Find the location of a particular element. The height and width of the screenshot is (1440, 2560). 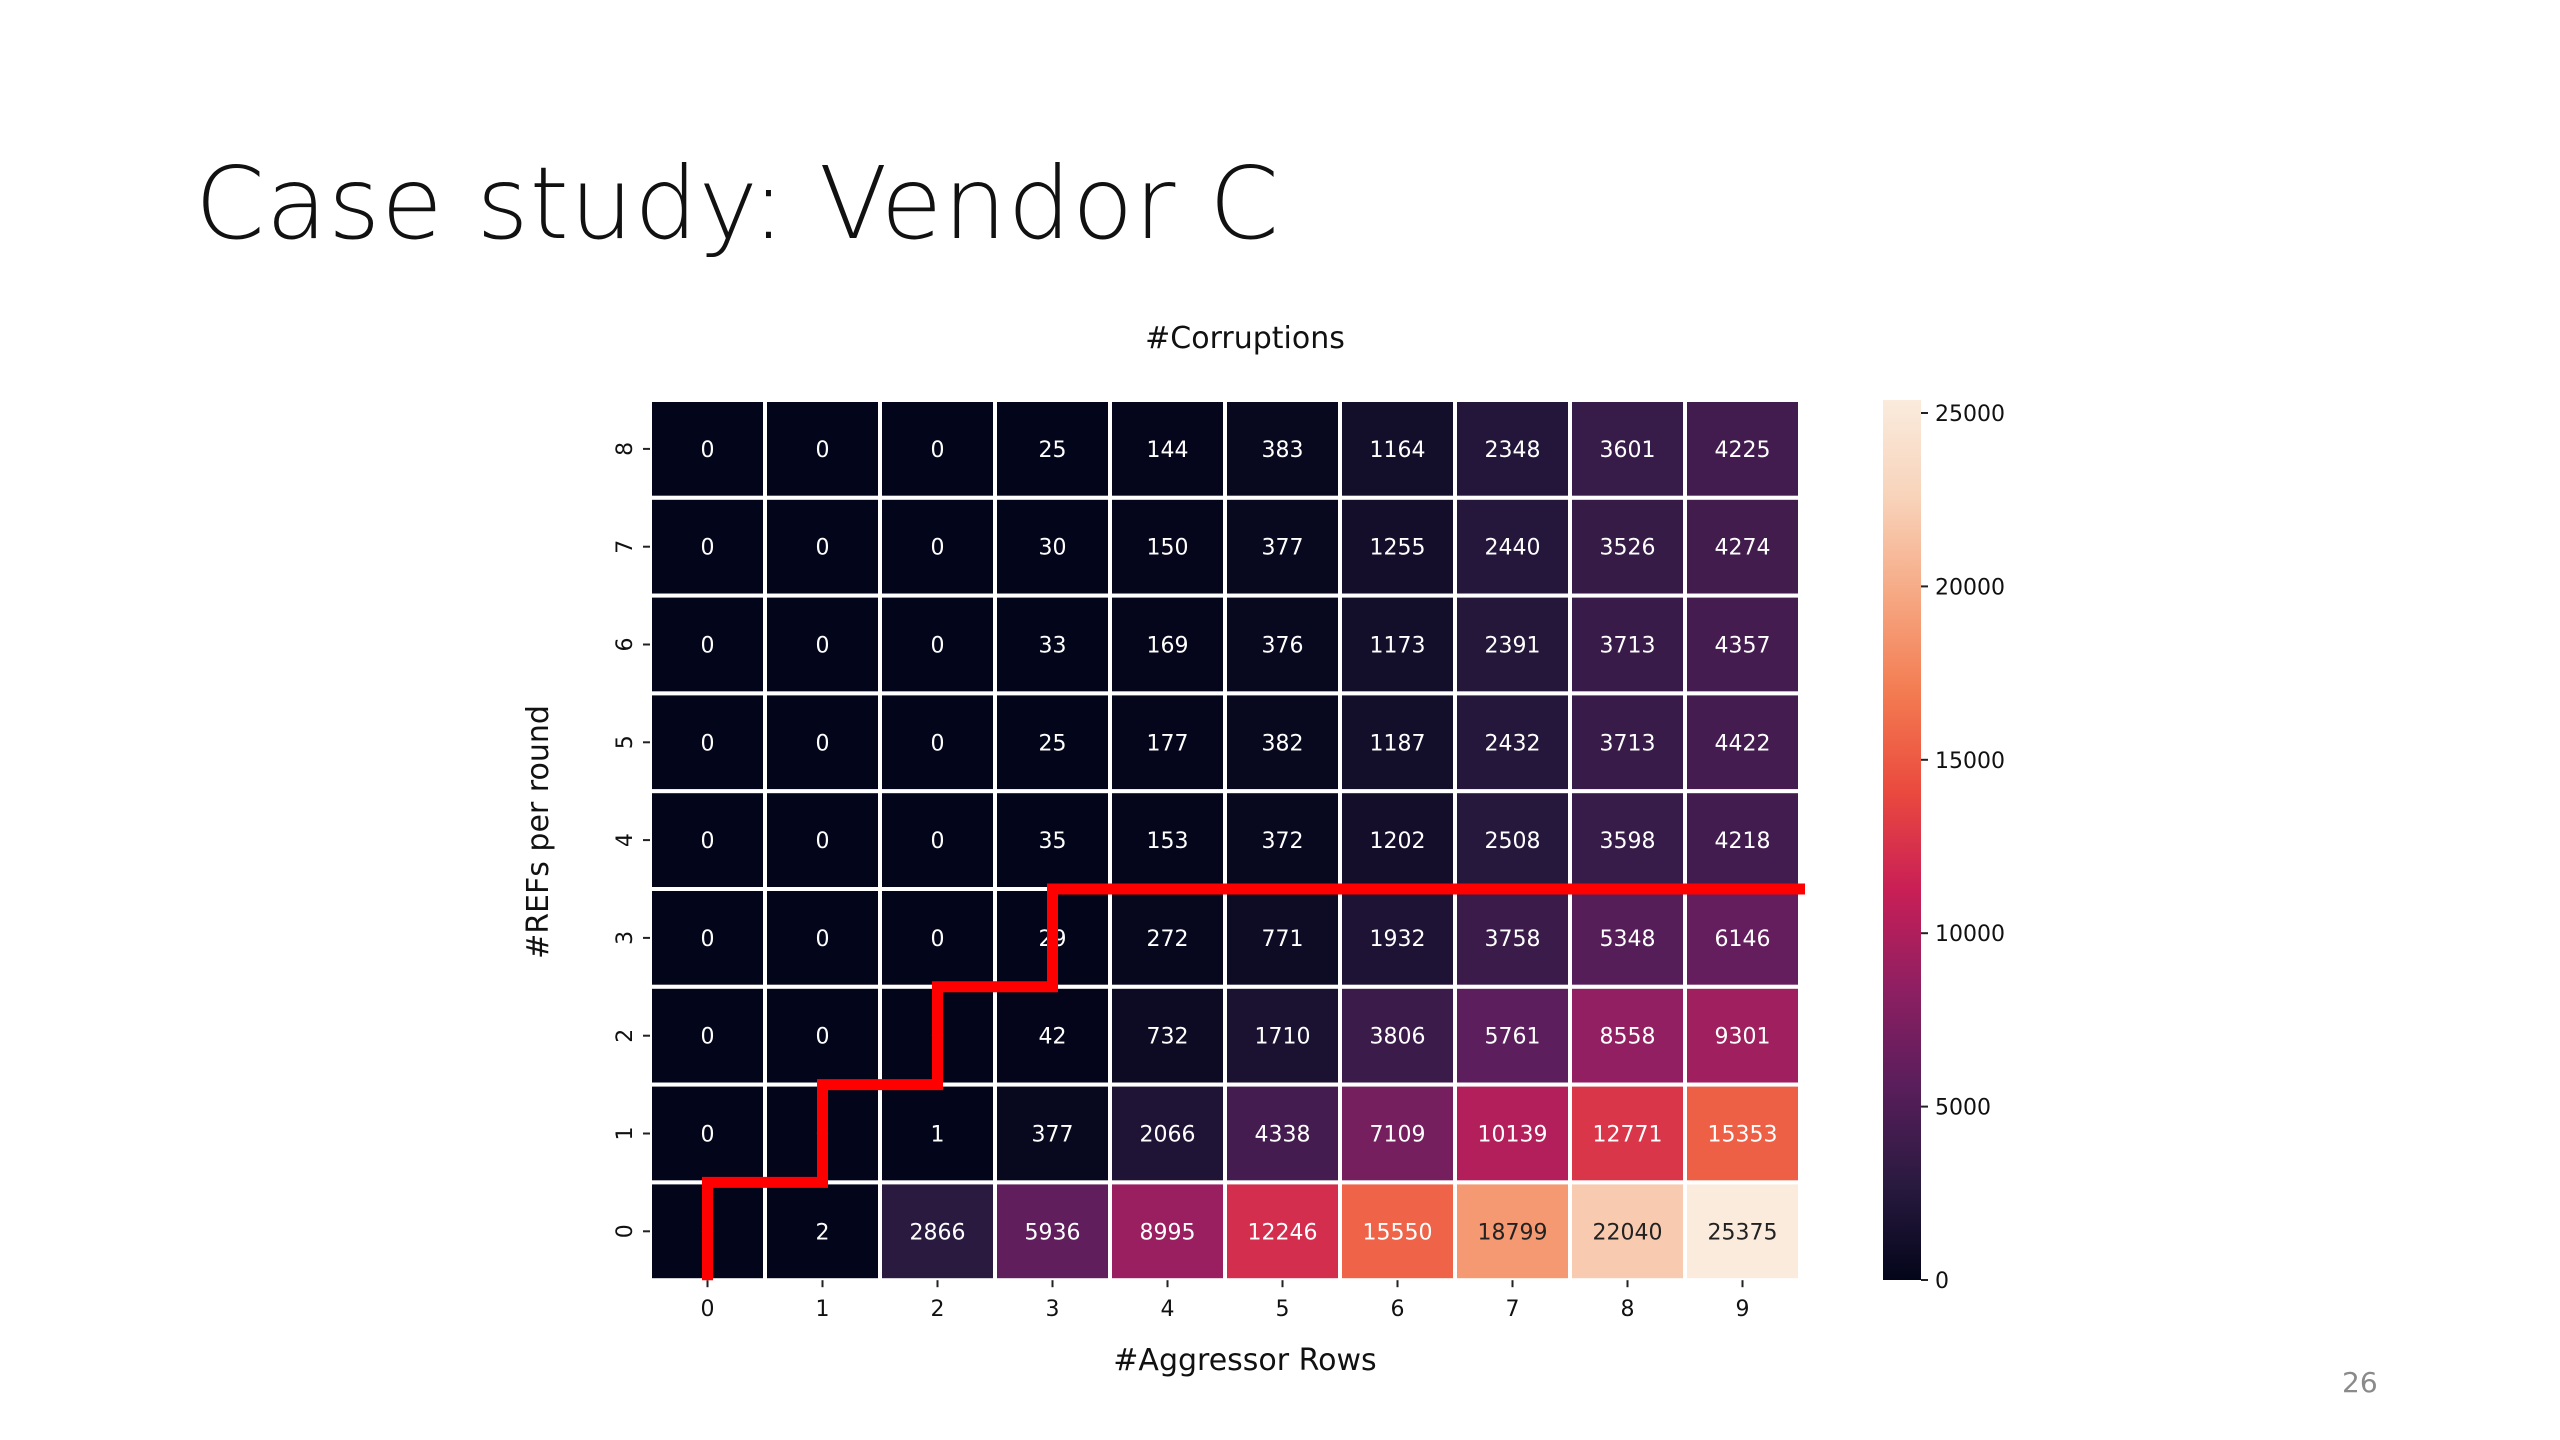

cell-value-label: 4338 is located at coordinates (1283, 1135).